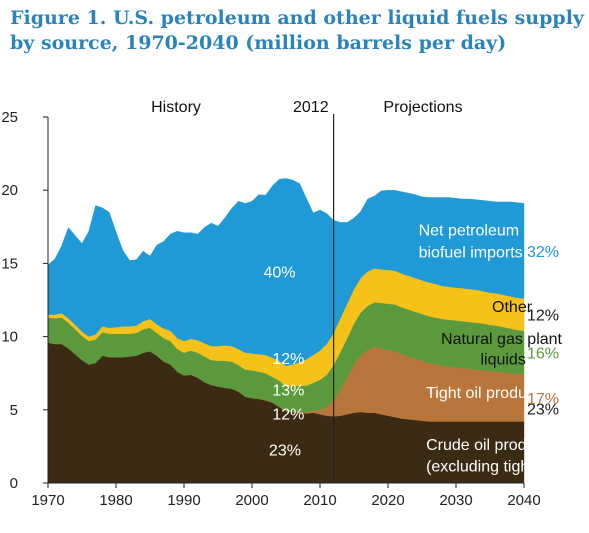 This screenshot has width=589, height=533. Describe the element at coordinates (285, 450) in the screenshot. I see `share-label-2012: 23%` at that location.